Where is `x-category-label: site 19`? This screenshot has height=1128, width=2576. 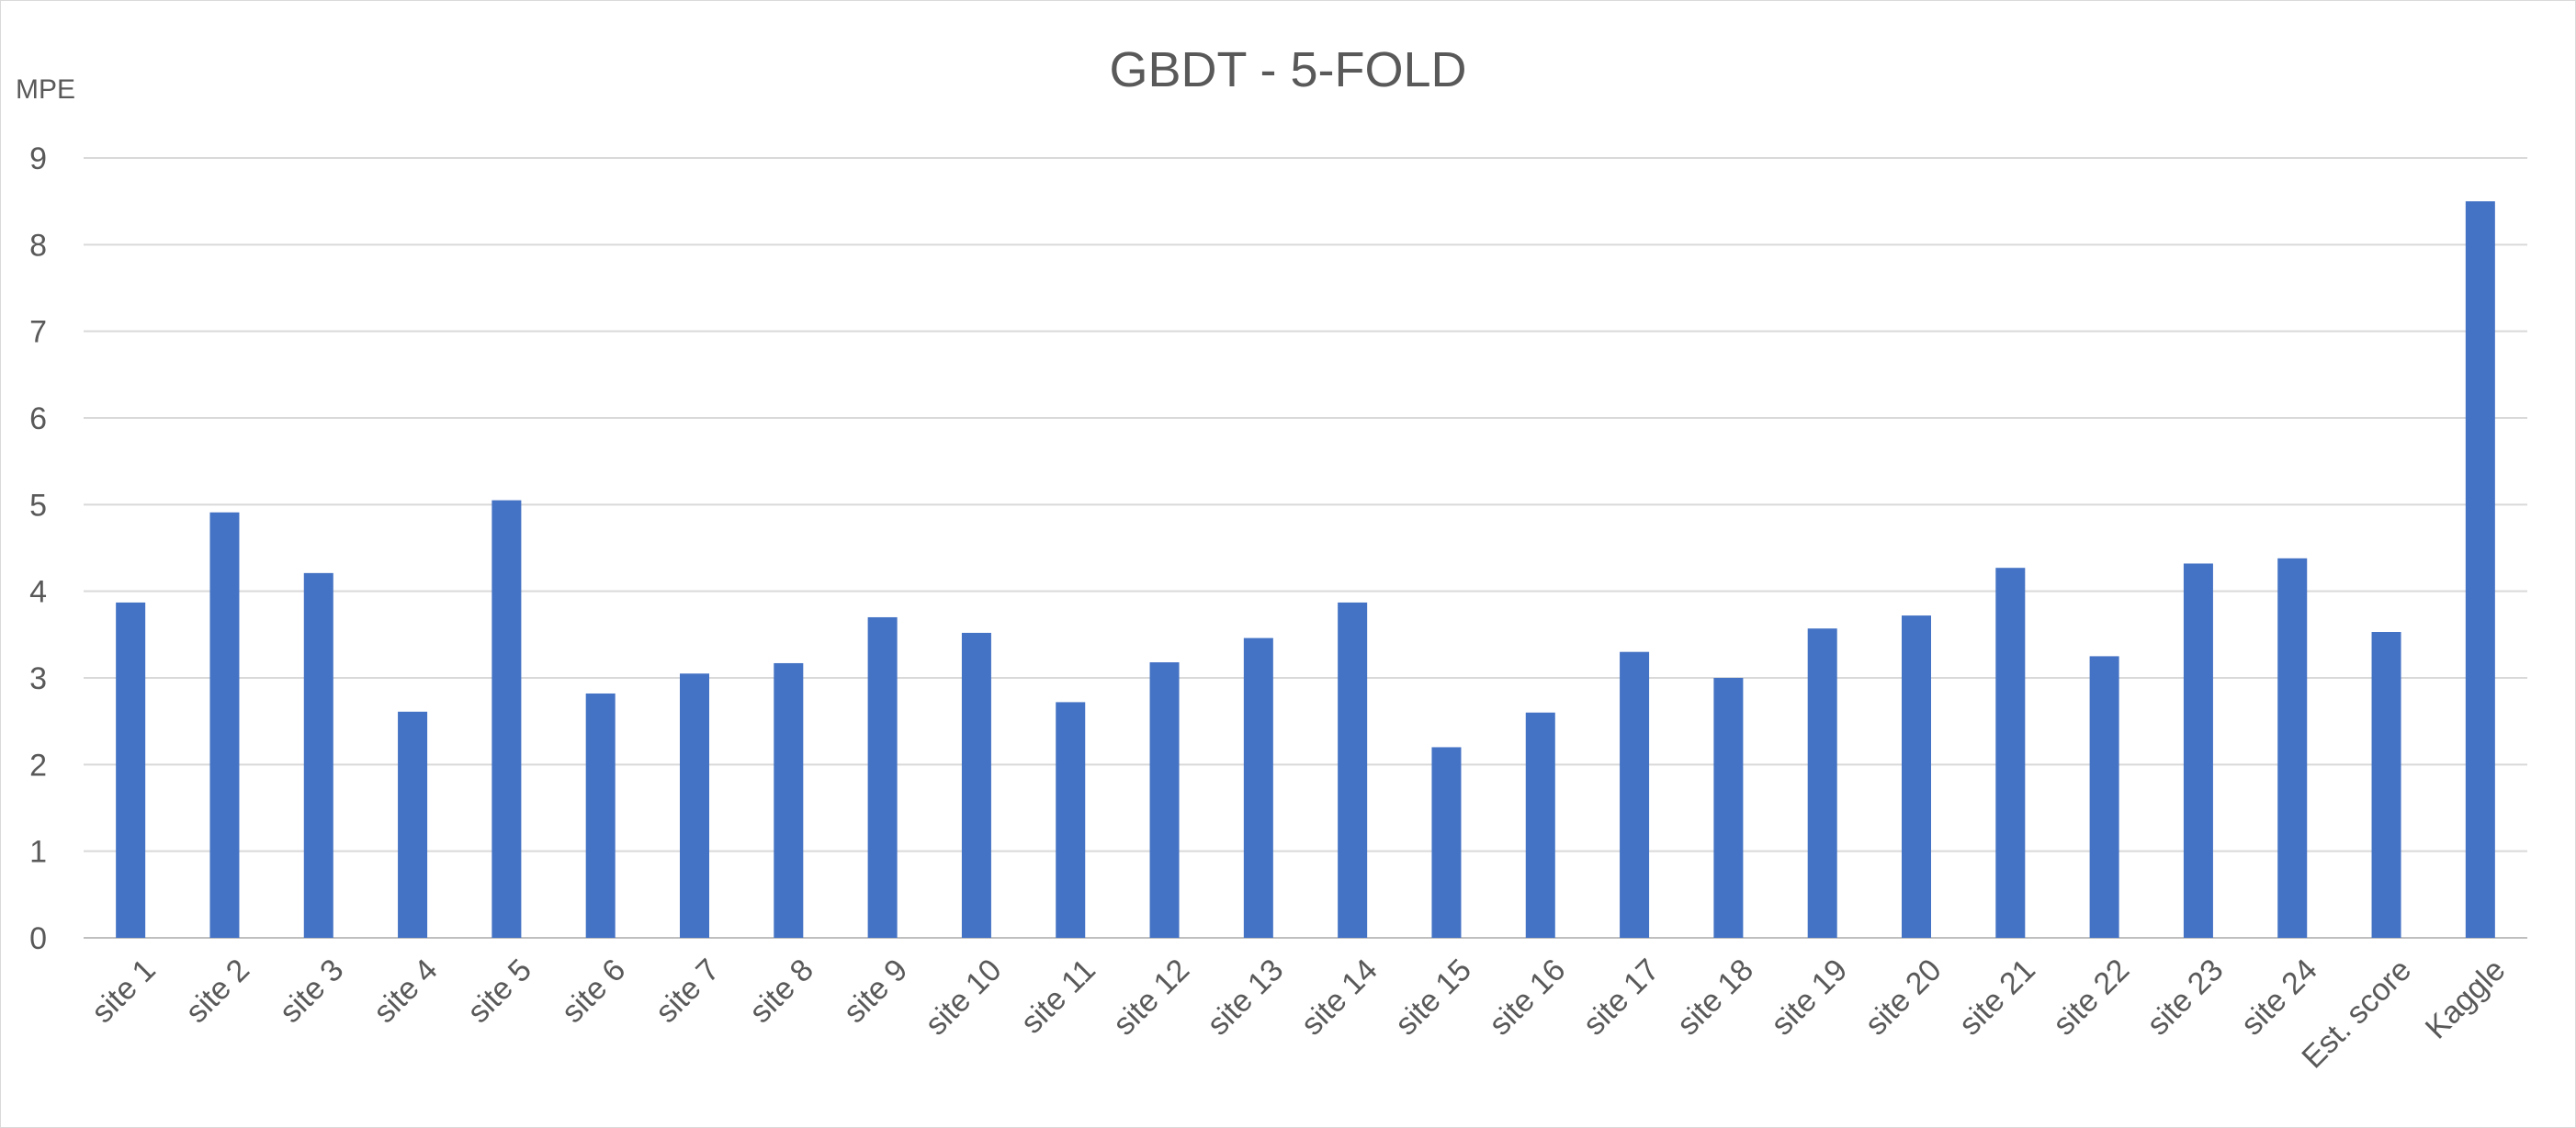 x-category-label: site 19 is located at coordinates (1810, 998).